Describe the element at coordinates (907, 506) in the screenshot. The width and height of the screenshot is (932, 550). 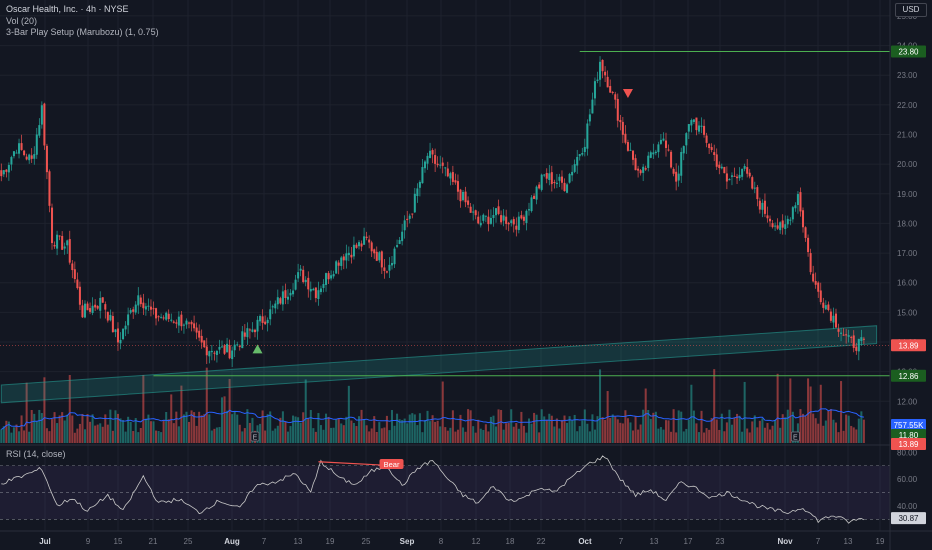
I see `rsi-tick-label: 40.00` at that location.